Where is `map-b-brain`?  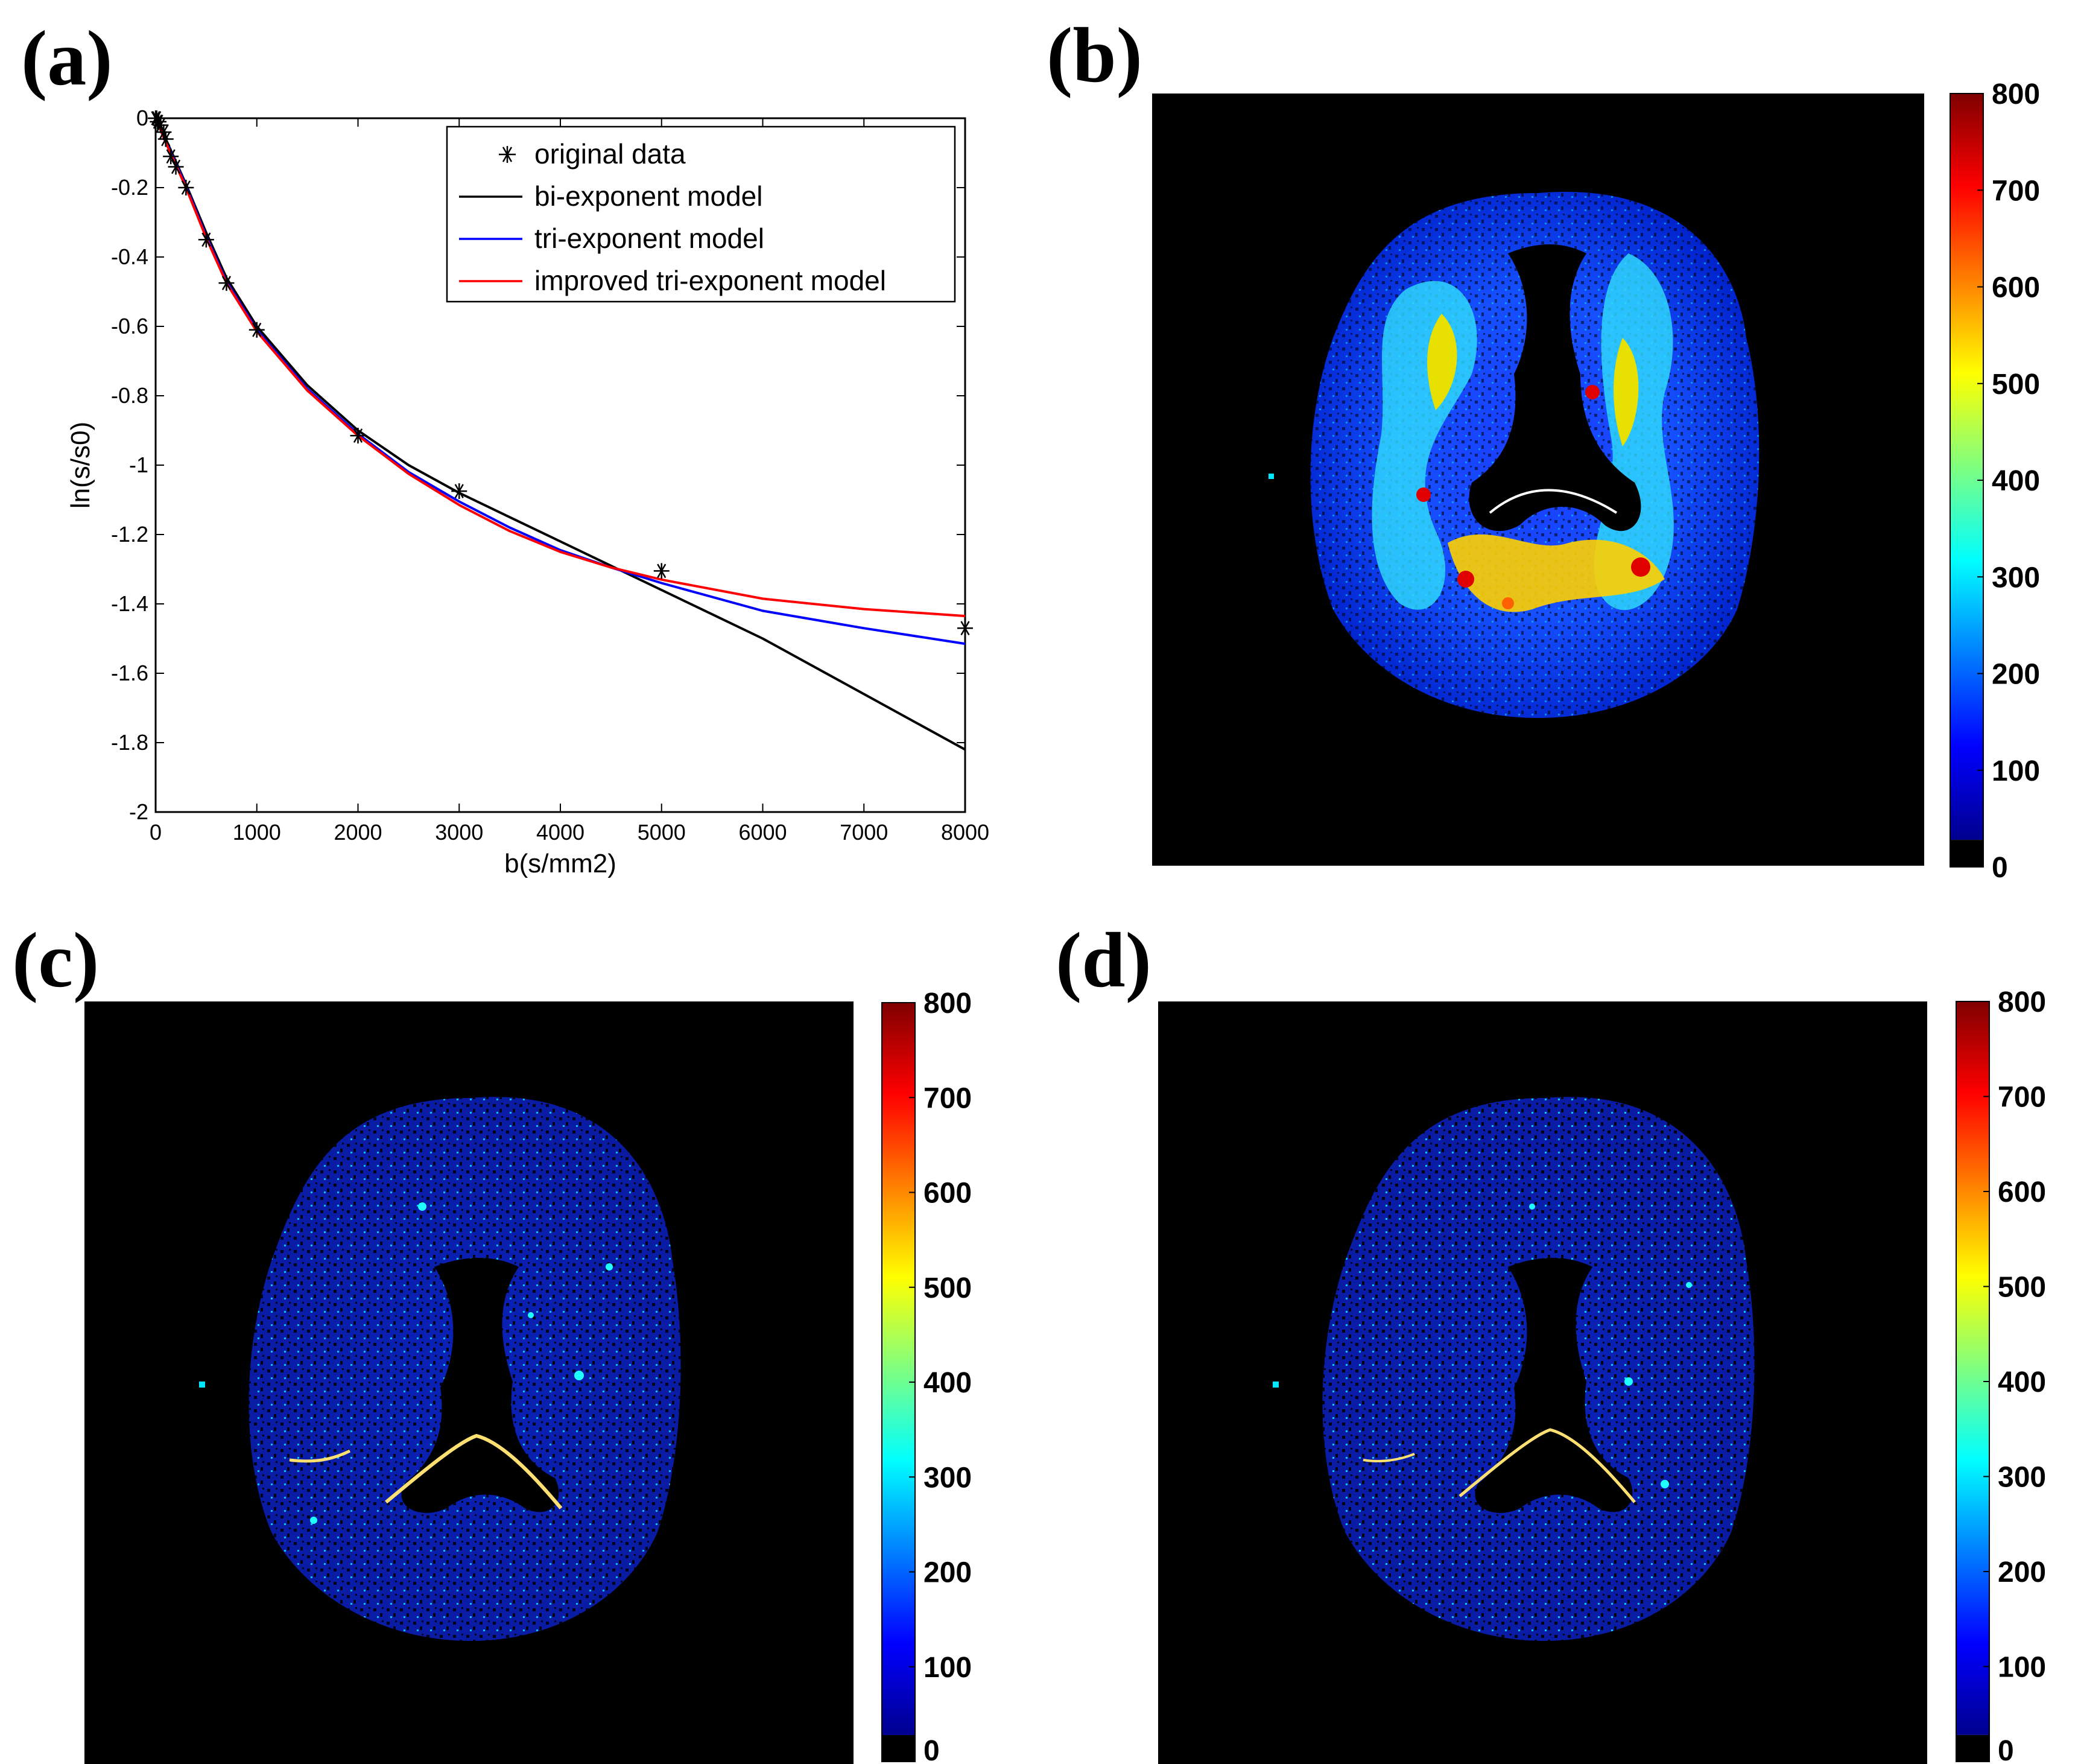
map-b-brain is located at coordinates (1535, 454).